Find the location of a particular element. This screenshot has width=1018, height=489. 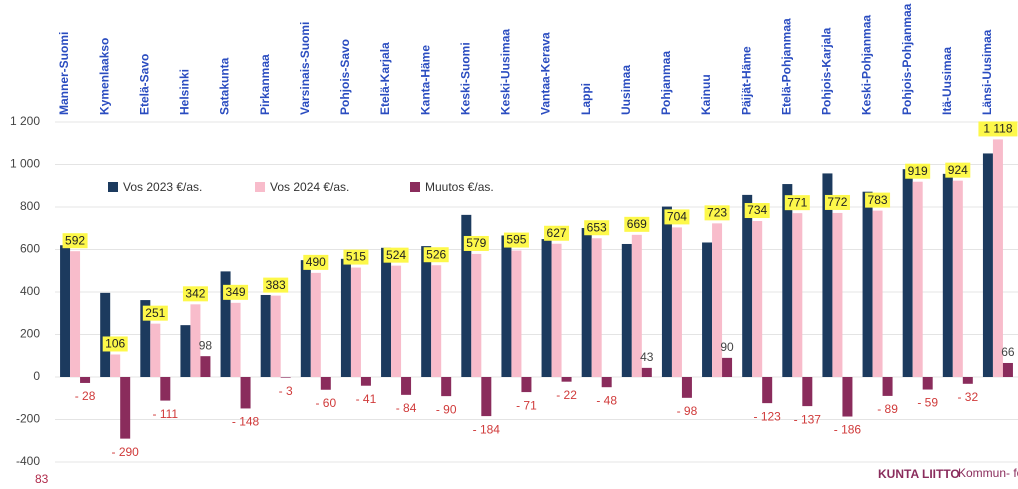

data-label: - 22 is located at coordinates (566, 395).